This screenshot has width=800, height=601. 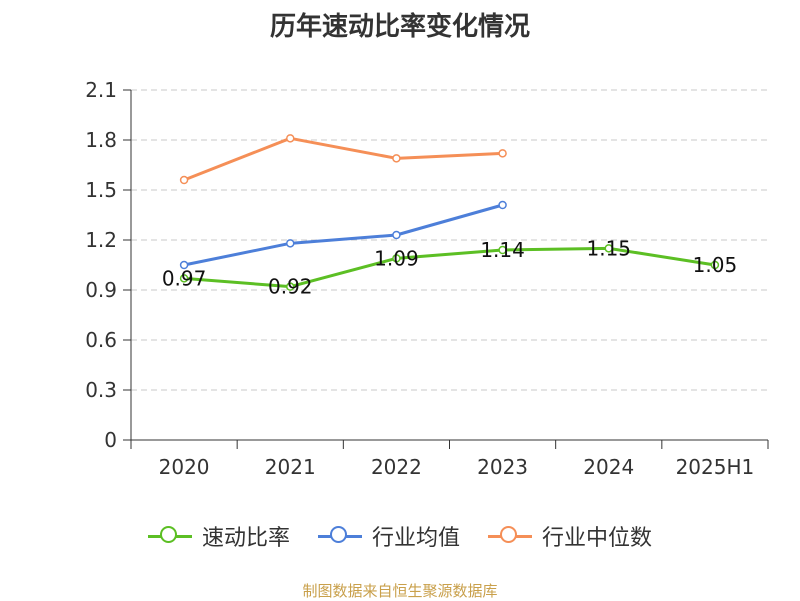 I want to click on legend-item-industry-mean: 行业均值, so click(x=388, y=536).